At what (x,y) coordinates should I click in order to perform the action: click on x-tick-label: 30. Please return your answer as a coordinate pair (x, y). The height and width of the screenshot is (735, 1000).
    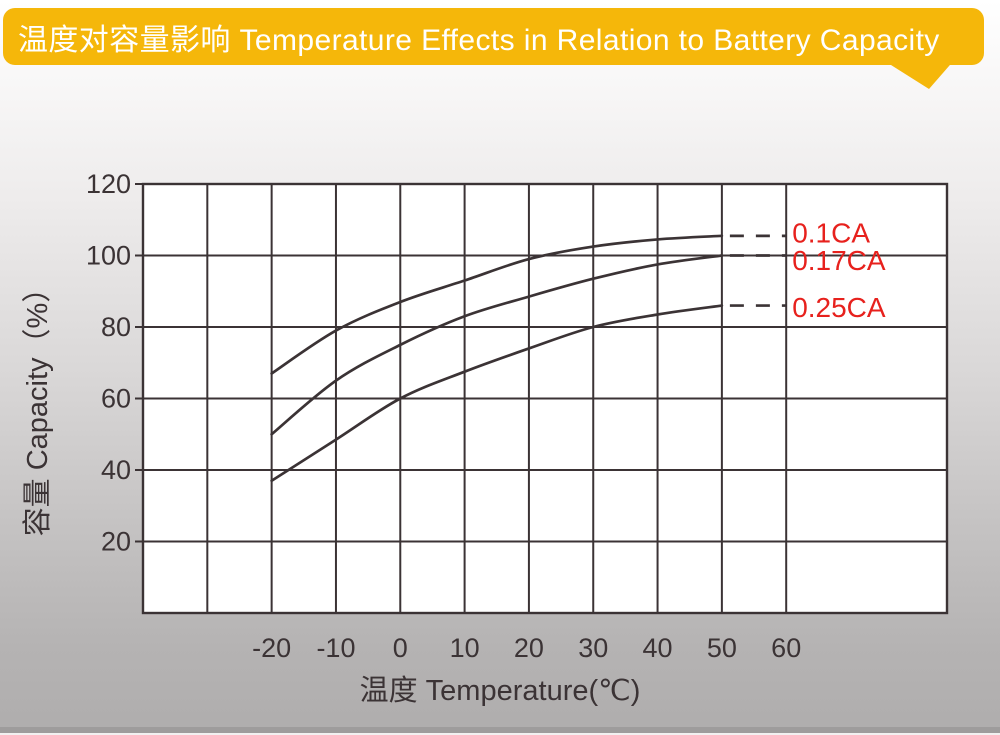
    Looking at the image, I should click on (593, 648).